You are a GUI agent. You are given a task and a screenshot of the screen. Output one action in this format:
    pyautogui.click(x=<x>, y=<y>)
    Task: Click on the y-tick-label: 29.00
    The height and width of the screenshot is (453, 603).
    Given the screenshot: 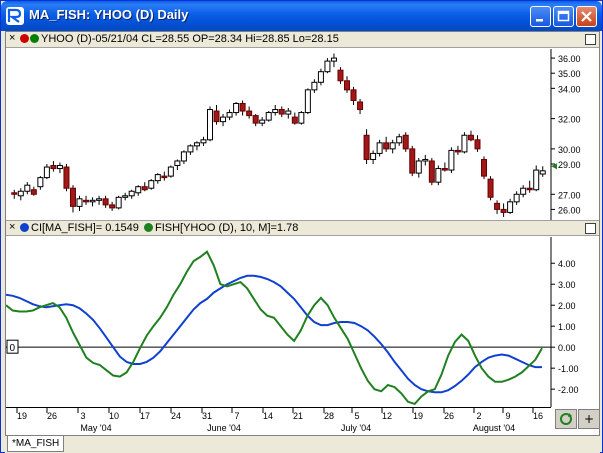 What is the action you would take?
    pyautogui.click(x=569, y=165)
    